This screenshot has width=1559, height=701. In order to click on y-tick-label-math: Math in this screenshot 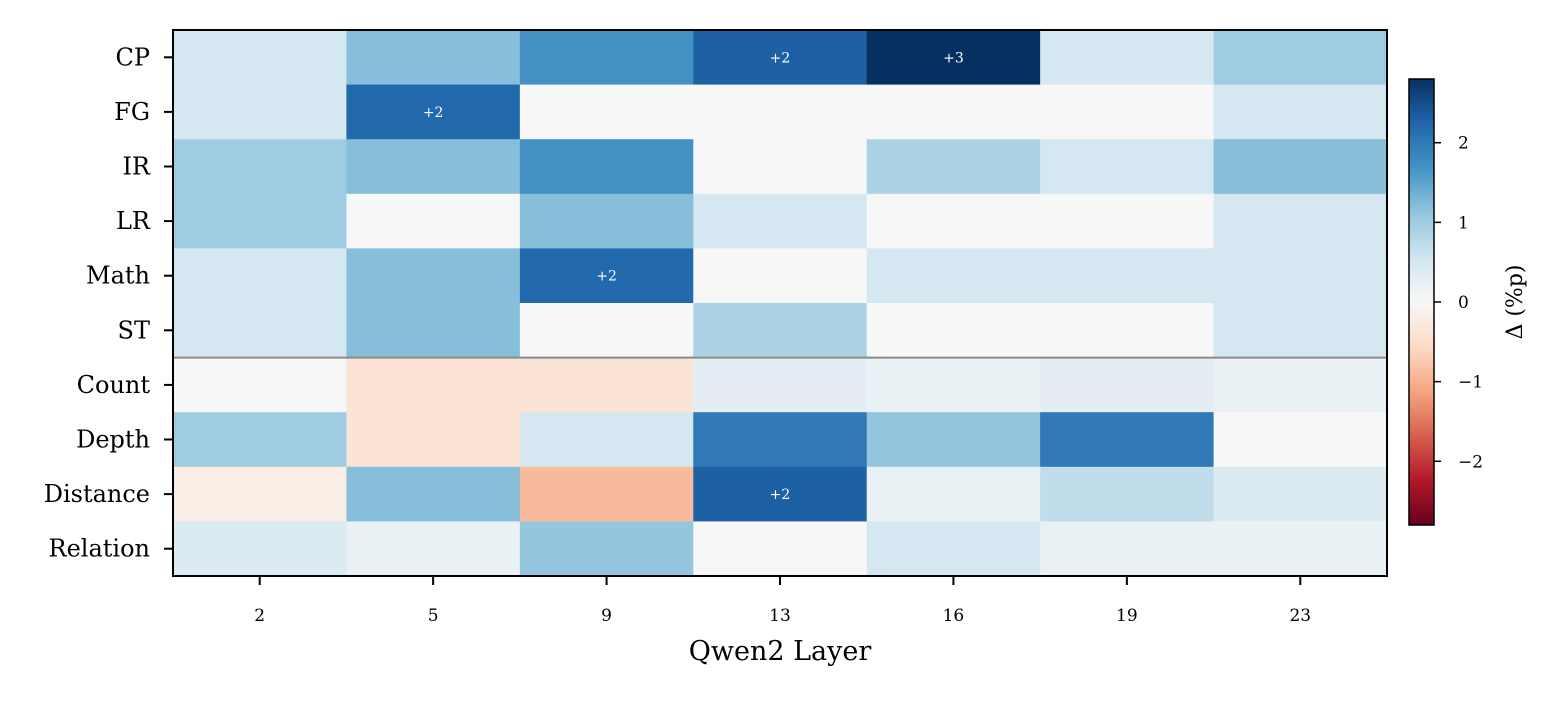, I will do `click(118, 276)`.